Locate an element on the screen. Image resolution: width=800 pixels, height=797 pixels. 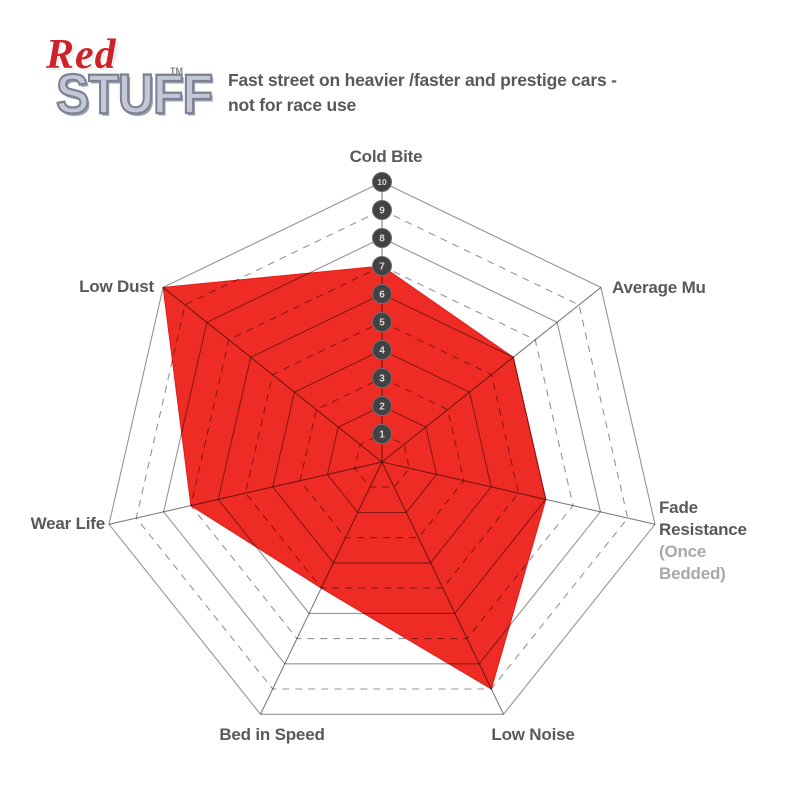
scale-tick-number-4: 4 is located at coordinates (382, 351).